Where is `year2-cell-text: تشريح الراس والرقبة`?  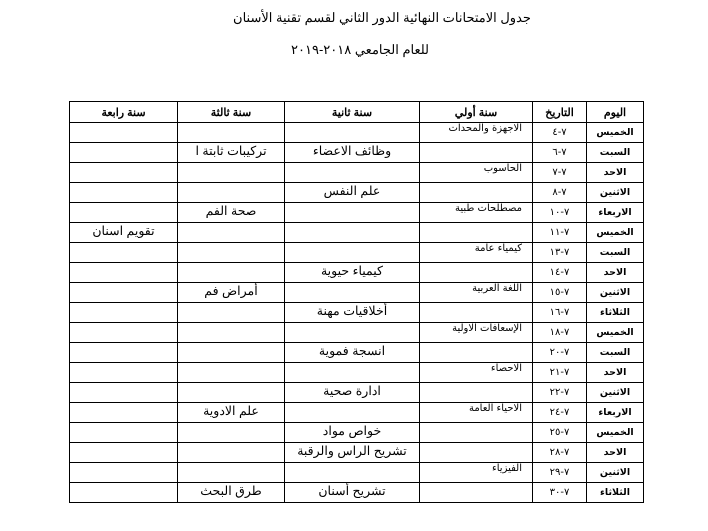 year2-cell-text: تشريح الراس والرقبة is located at coordinates (352, 451).